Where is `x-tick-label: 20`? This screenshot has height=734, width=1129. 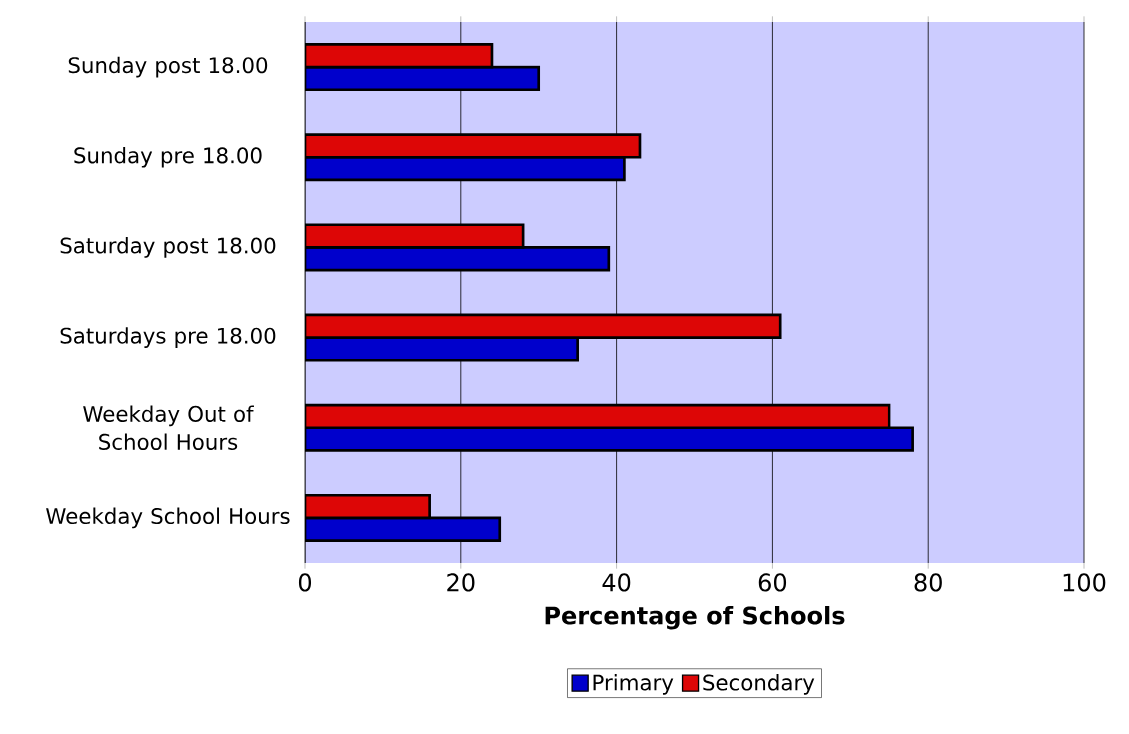 x-tick-label: 20 is located at coordinates (461, 582).